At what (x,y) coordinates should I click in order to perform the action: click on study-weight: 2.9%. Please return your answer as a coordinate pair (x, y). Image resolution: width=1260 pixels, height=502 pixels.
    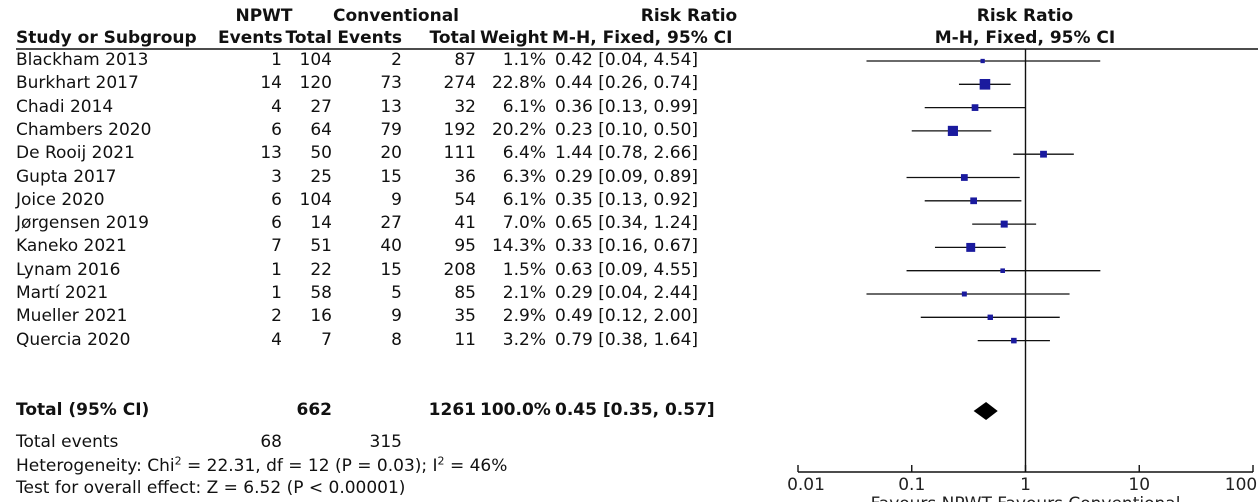
    Looking at the image, I should click on (524, 316).